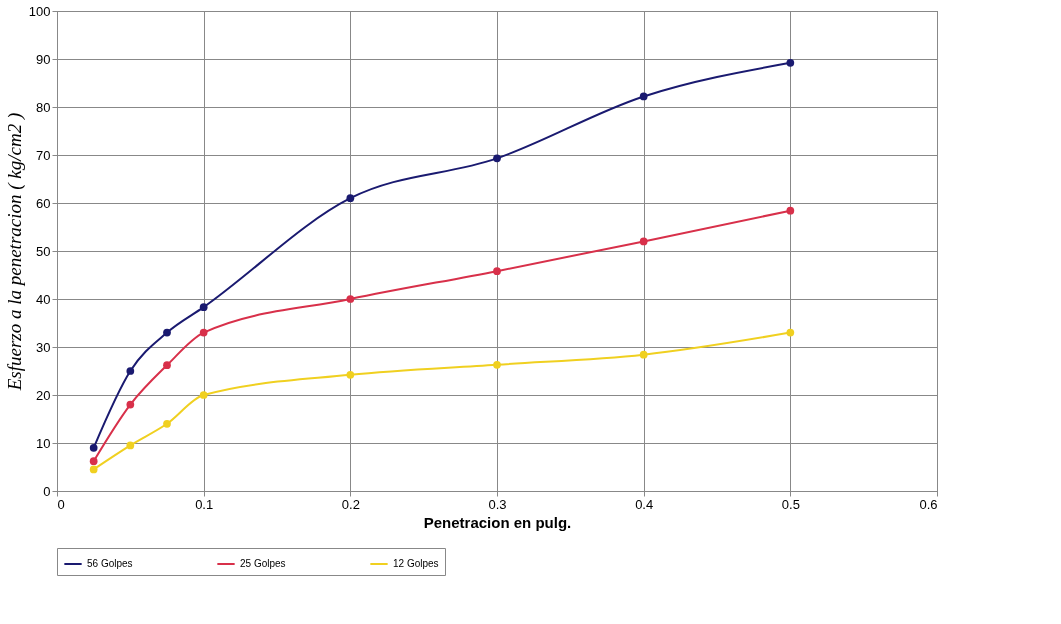 This screenshot has width=1061, height=624. What do you see at coordinates (43, 395) in the screenshot?
I see `y-tick-label: 20` at bounding box center [43, 395].